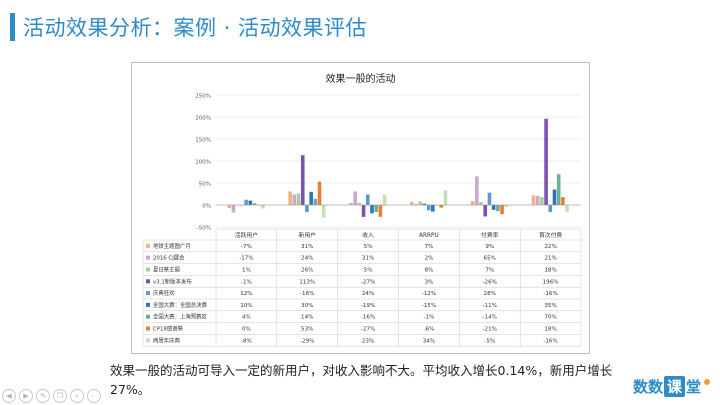 Image resolution: width=720 pixels, height=405 pixels. Describe the element at coordinates (167, 270) in the screenshot. I see `legend-label: 夏日祭主题` at that location.